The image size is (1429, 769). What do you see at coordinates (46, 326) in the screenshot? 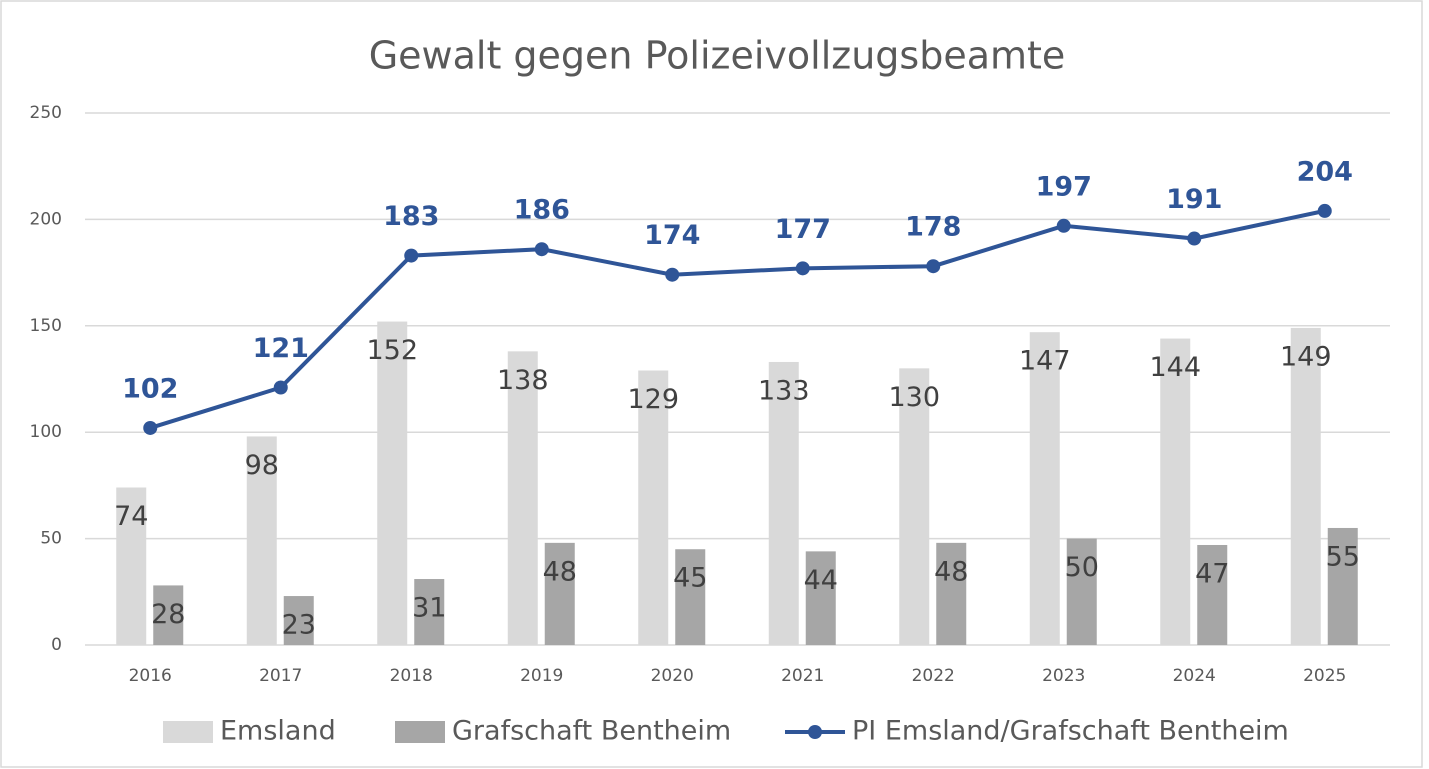
I see `y-tick-label: 150` at bounding box center [46, 326].